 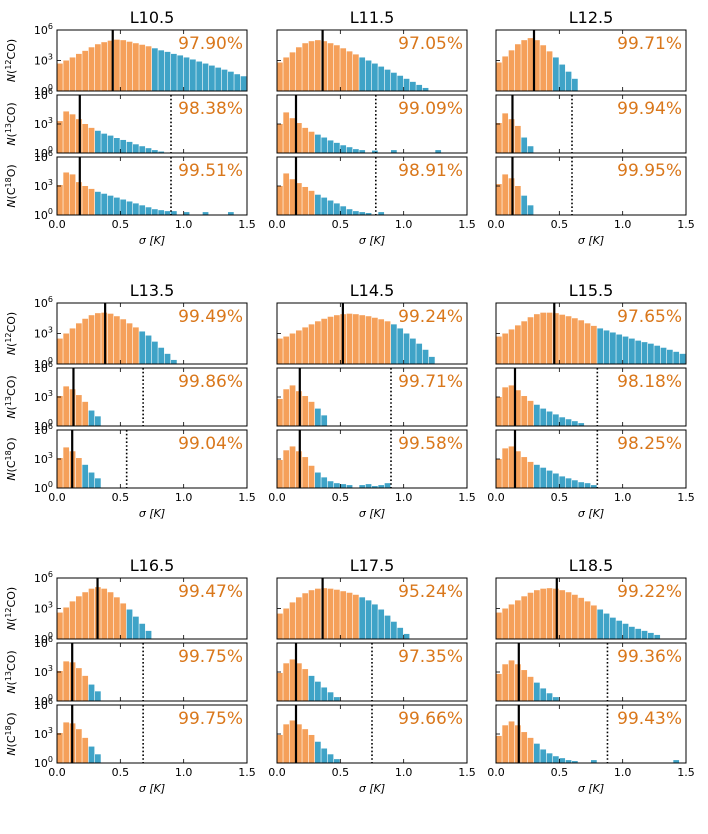 I want to click on subplot-12CO: 95.24%, so click(x=372, y=608).